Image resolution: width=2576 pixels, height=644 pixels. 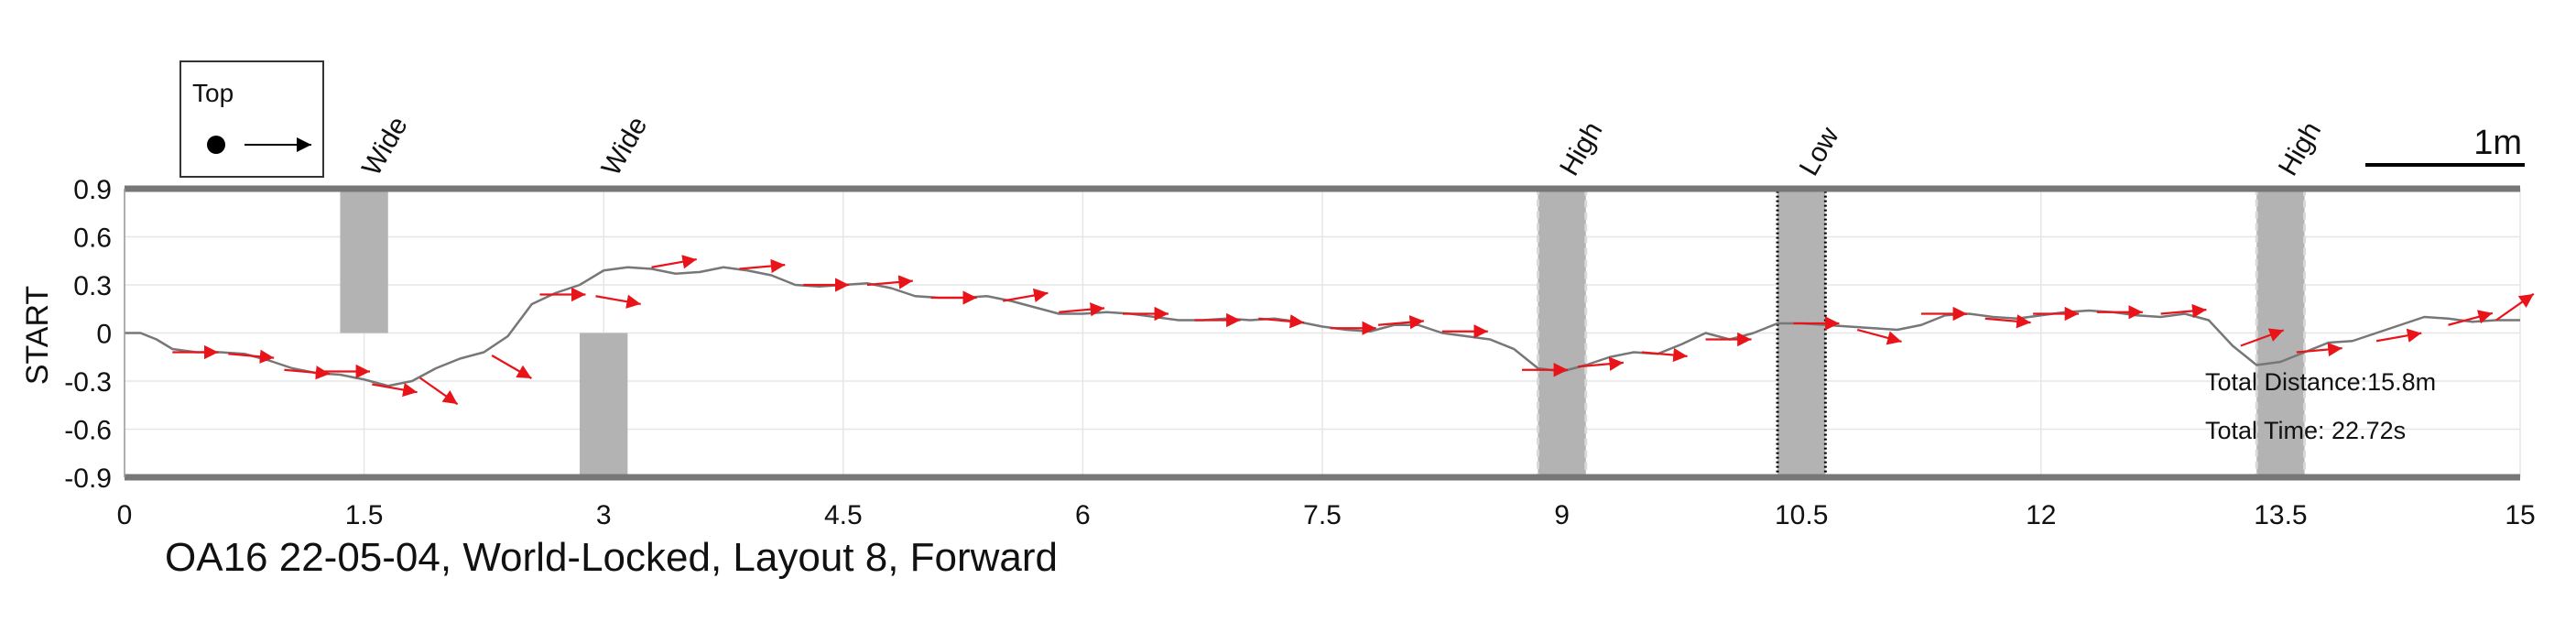 I want to click on y-axis-label: START, so click(x=37, y=335).